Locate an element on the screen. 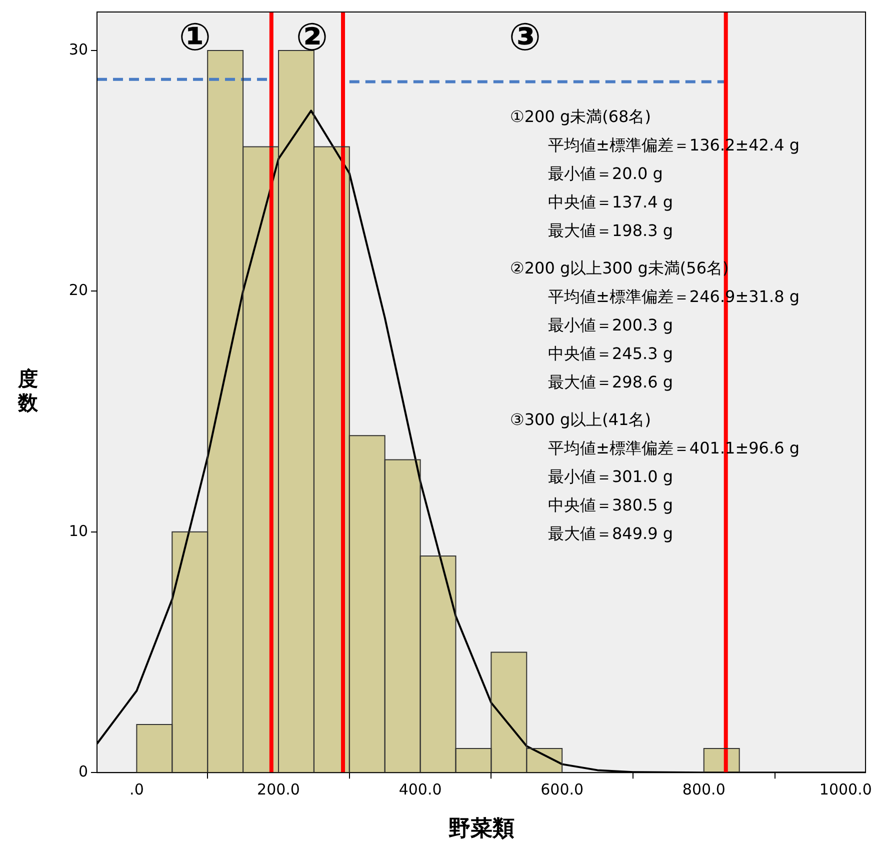 The height and width of the screenshot is (851, 875). annotation: 最小値＝301.0 g is located at coordinates (611, 476).